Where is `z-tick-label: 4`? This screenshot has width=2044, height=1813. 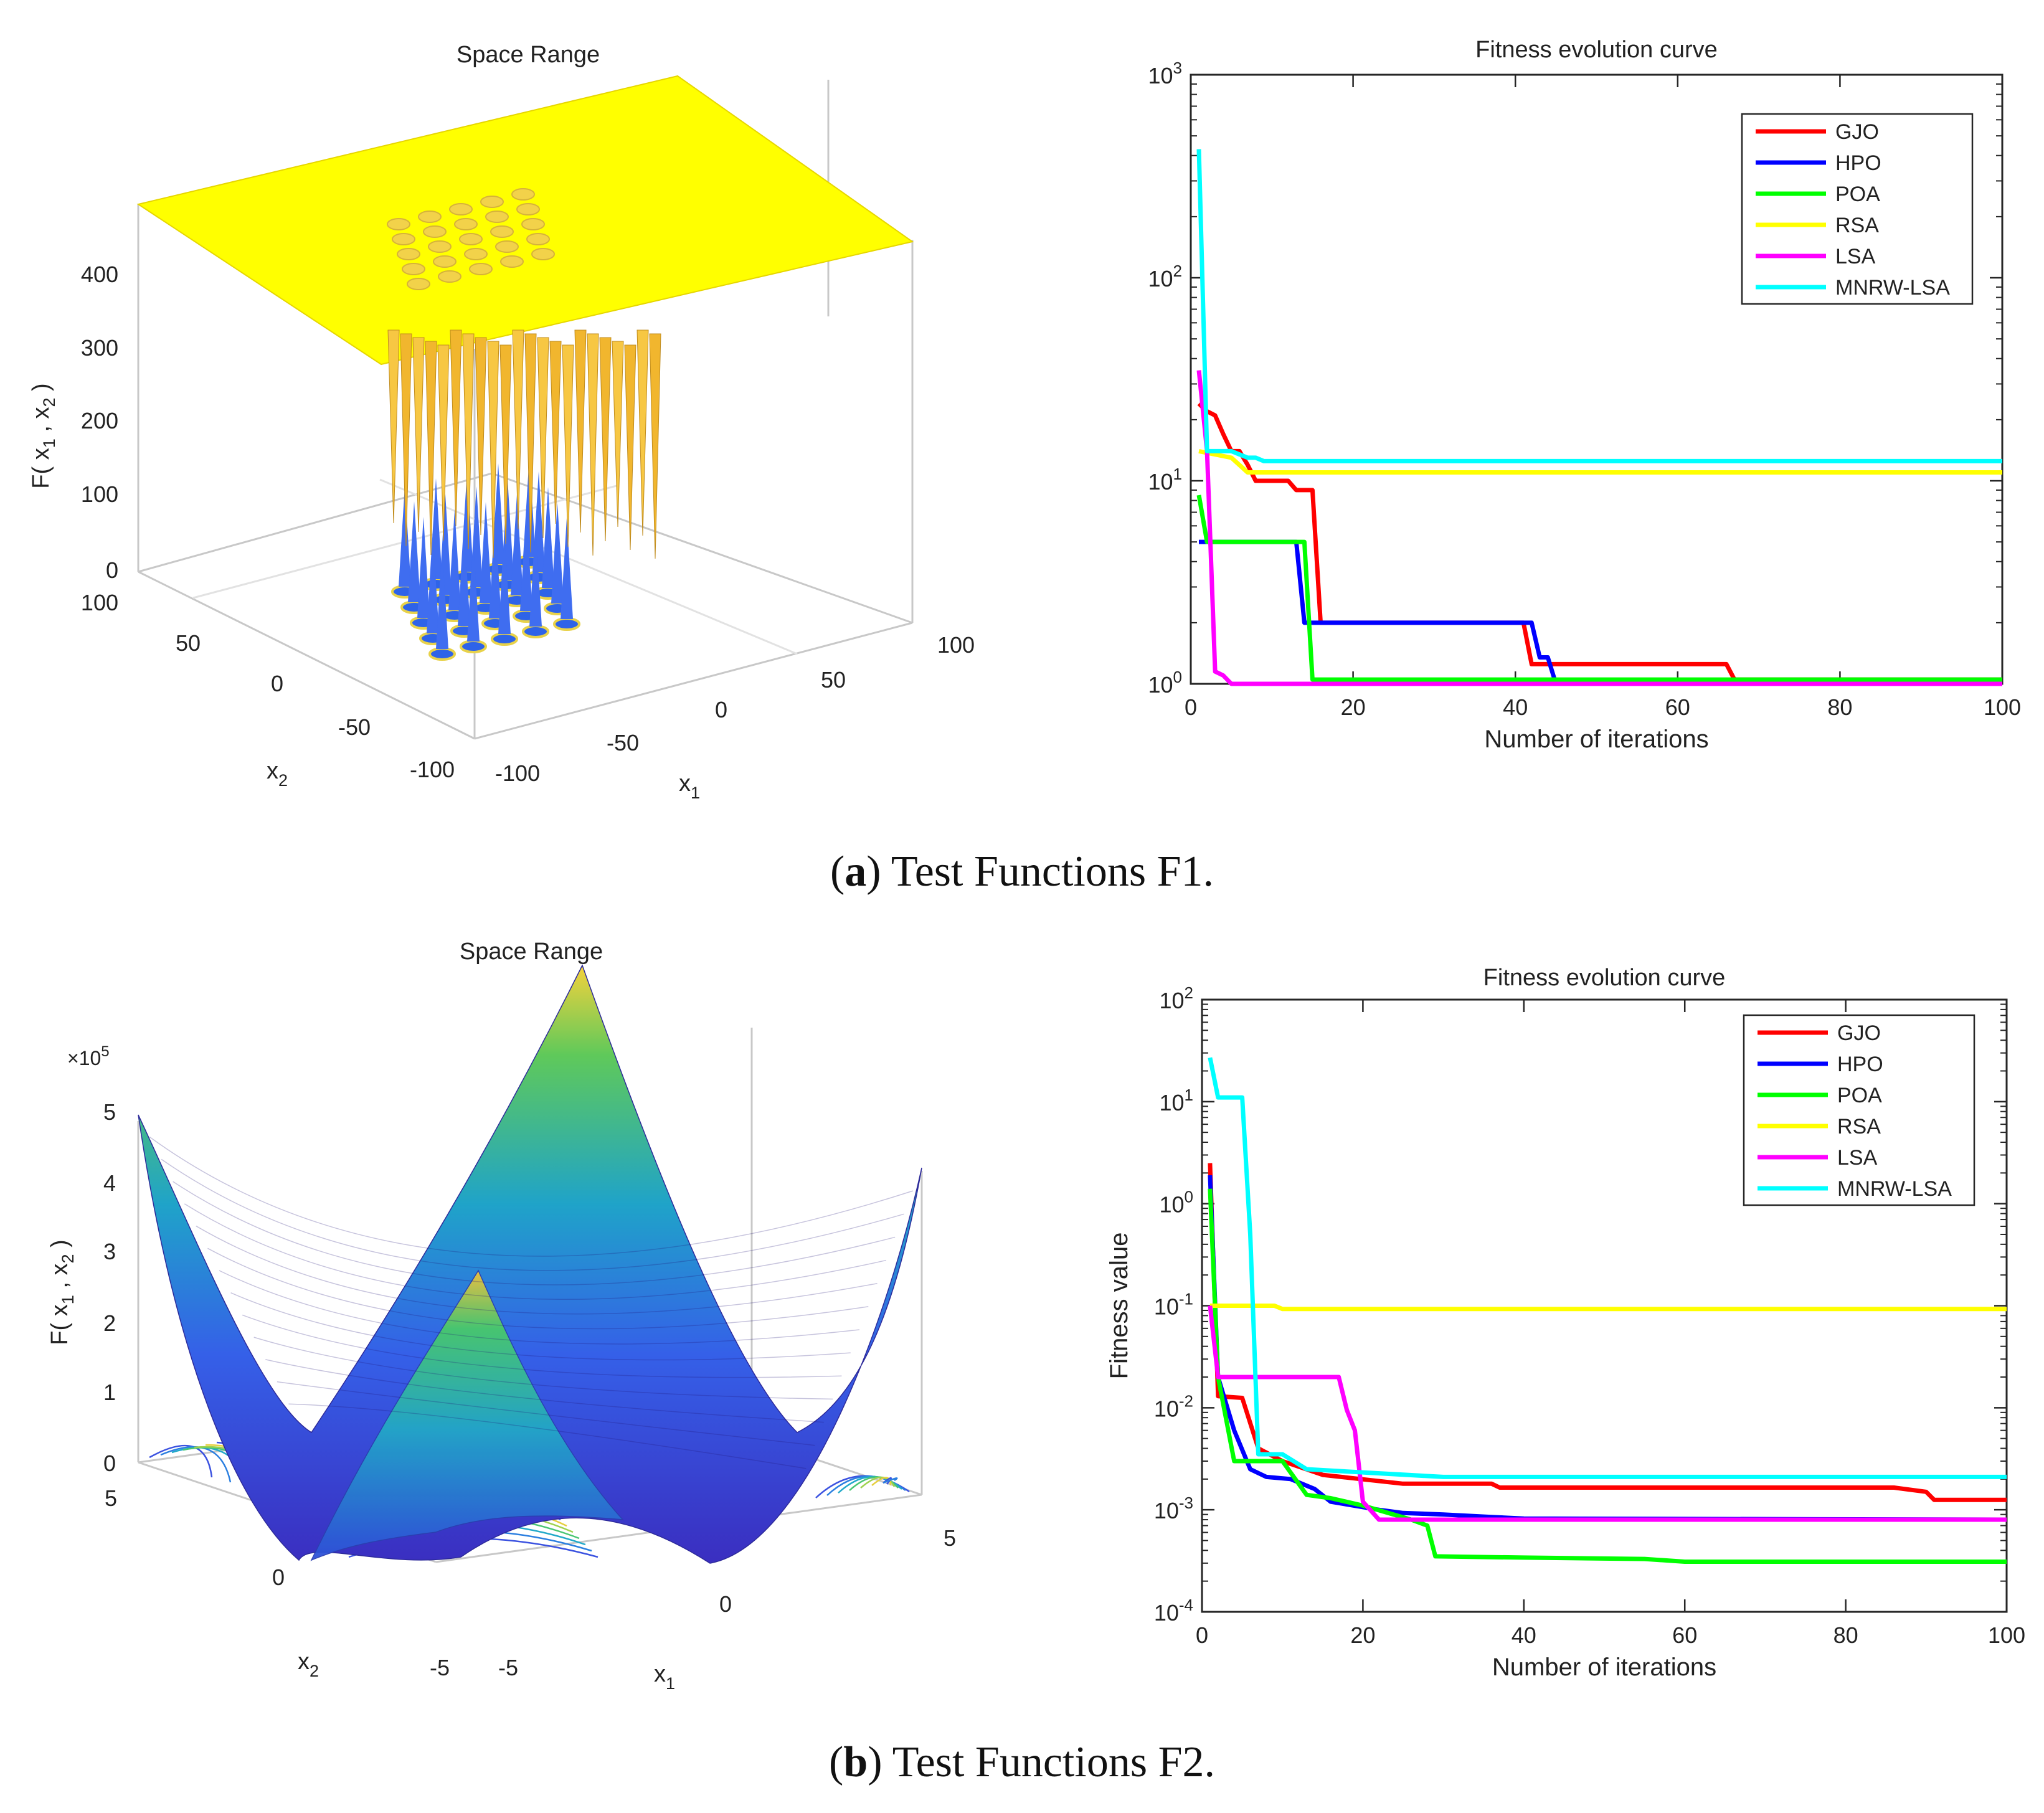 z-tick-label: 4 is located at coordinates (109, 1183).